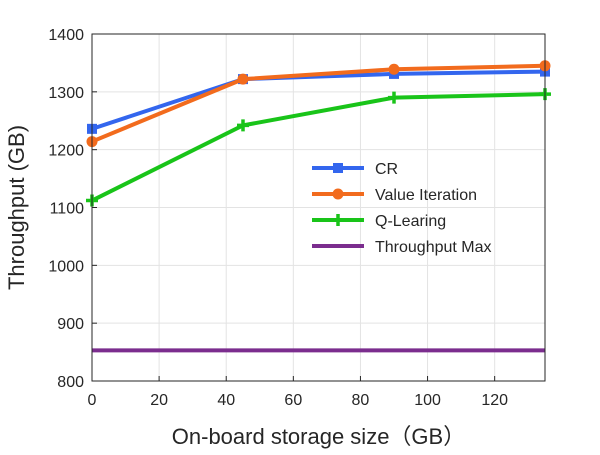 This screenshot has width=600, height=455. Describe the element at coordinates (293, 400) in the screenshot. I see `x-tick-label: 60` at that location.